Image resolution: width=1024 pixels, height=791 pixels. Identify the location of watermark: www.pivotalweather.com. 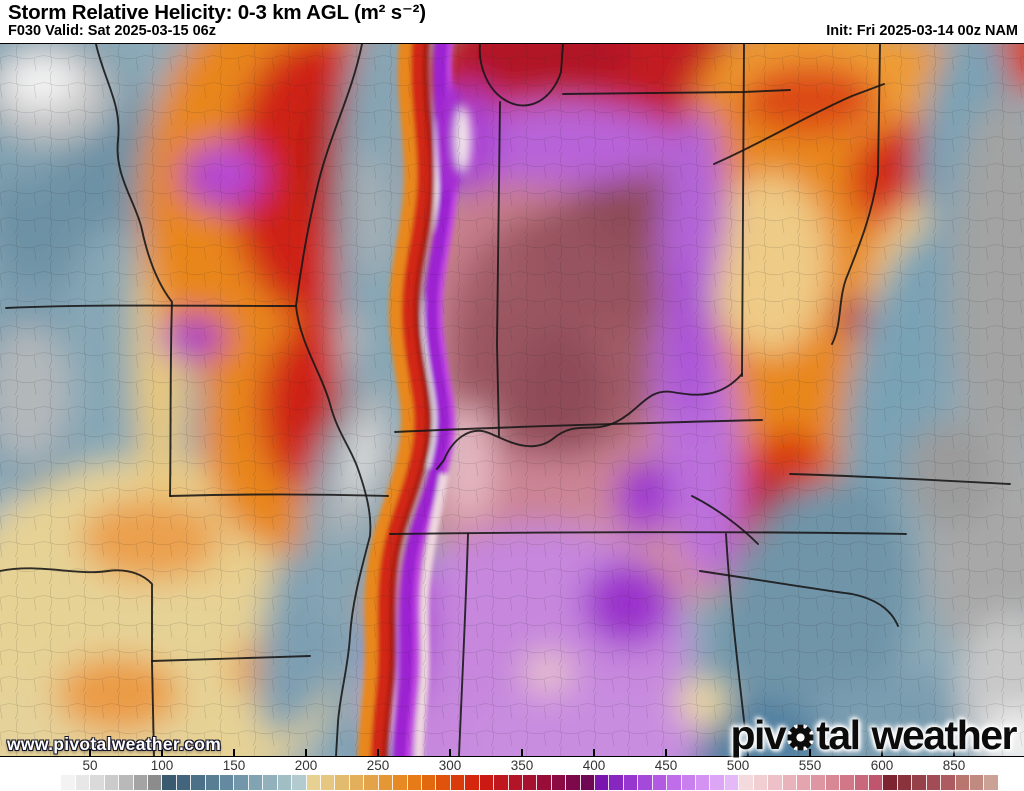
(114, 744).